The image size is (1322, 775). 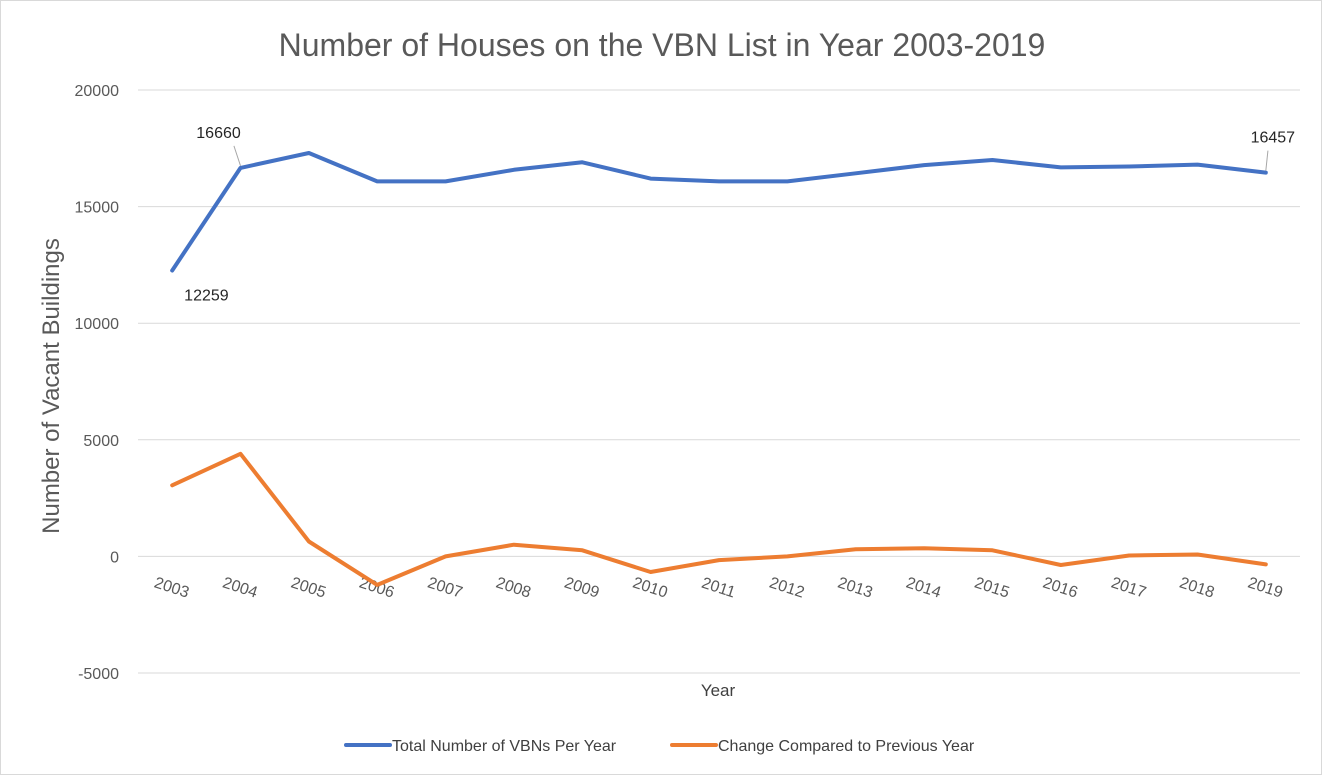 What do you see at coordinates (218, 133) in the screenshot?
I see `data-label: 16660` at bounding box center [218, 133].